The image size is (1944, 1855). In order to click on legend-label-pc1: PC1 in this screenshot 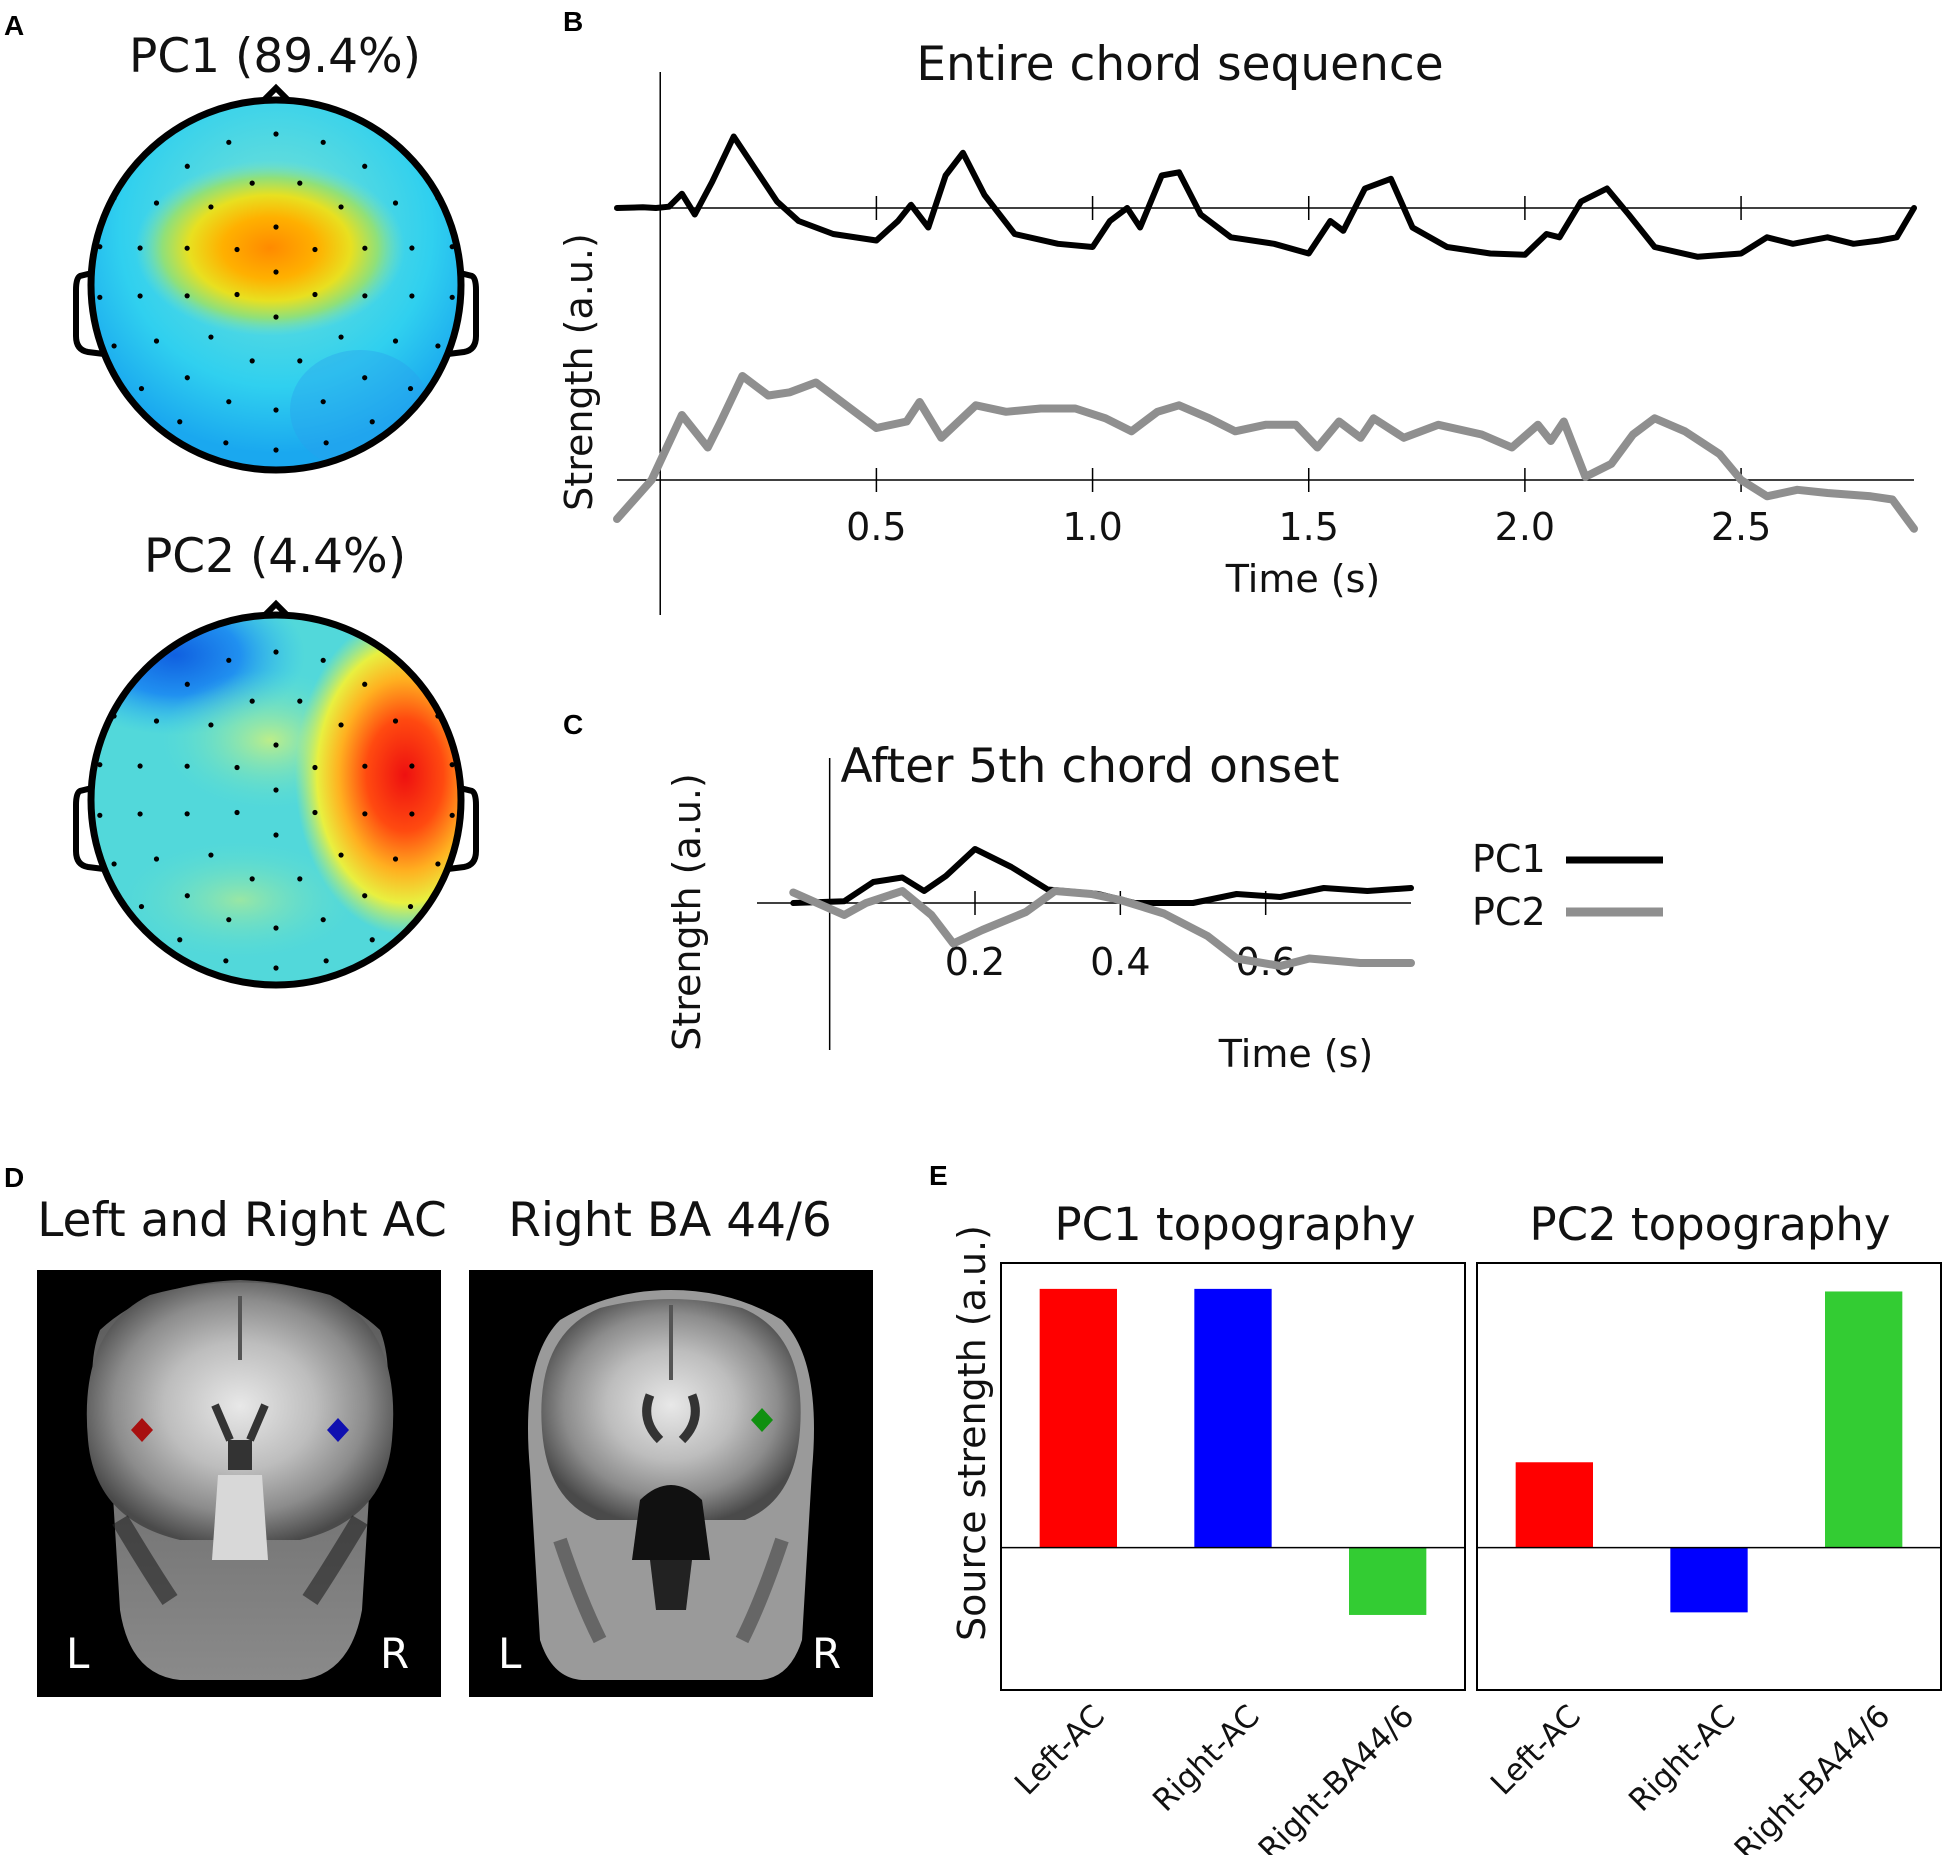, I will do `click(1509, 859)`.